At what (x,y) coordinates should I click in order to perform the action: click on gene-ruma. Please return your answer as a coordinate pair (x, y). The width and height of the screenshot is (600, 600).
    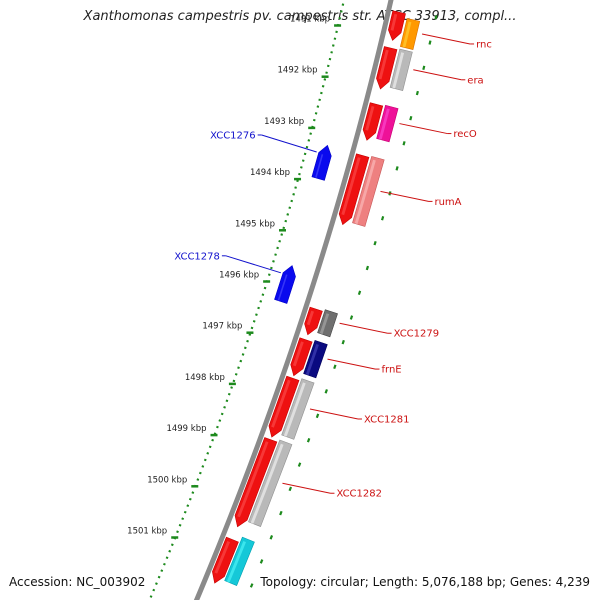
    Looking at the image, I should click on (368, 191).